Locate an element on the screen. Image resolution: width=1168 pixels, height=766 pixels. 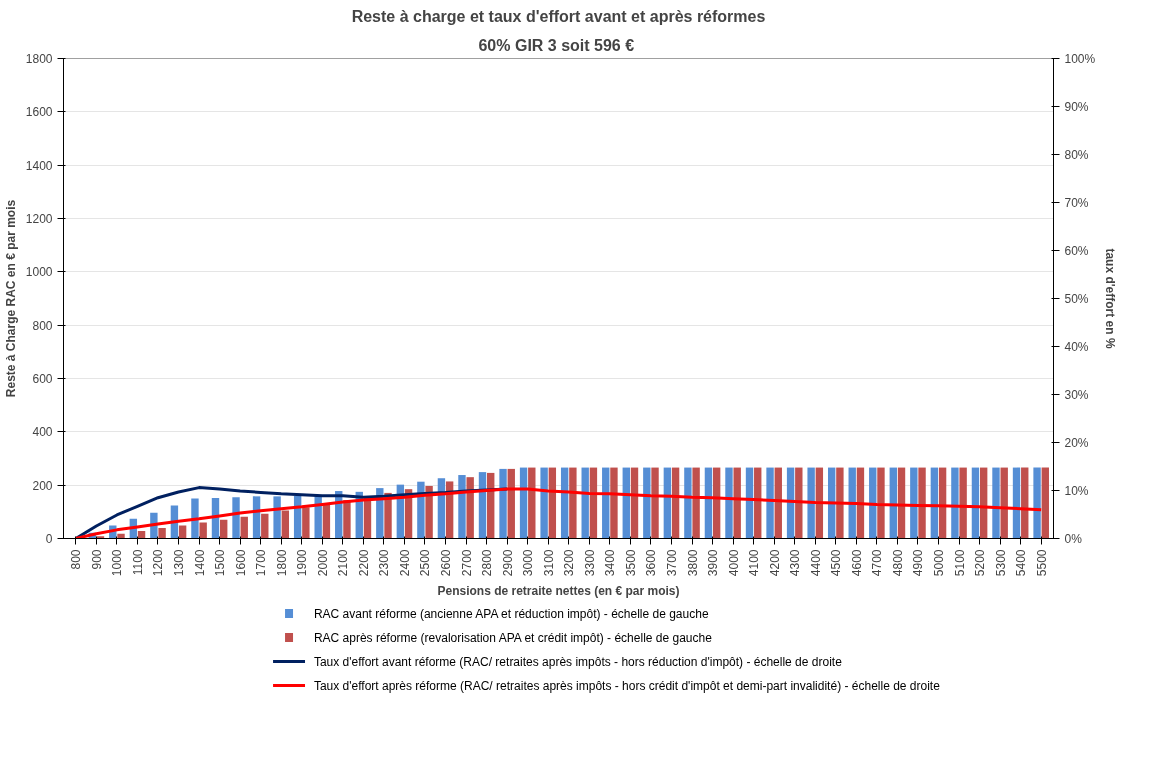
y2-tick-label: 50% is located at coordinates (1076, 298).